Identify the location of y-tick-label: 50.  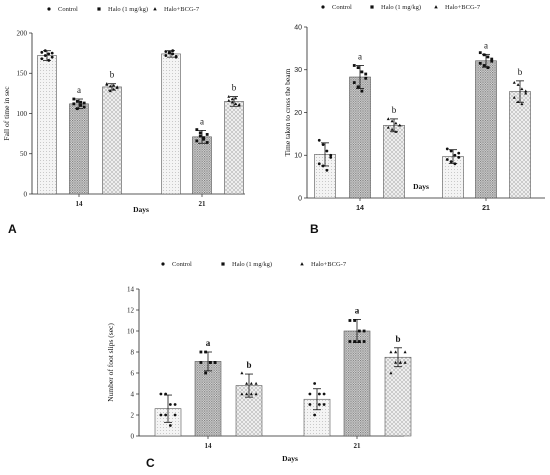
(24, 154).